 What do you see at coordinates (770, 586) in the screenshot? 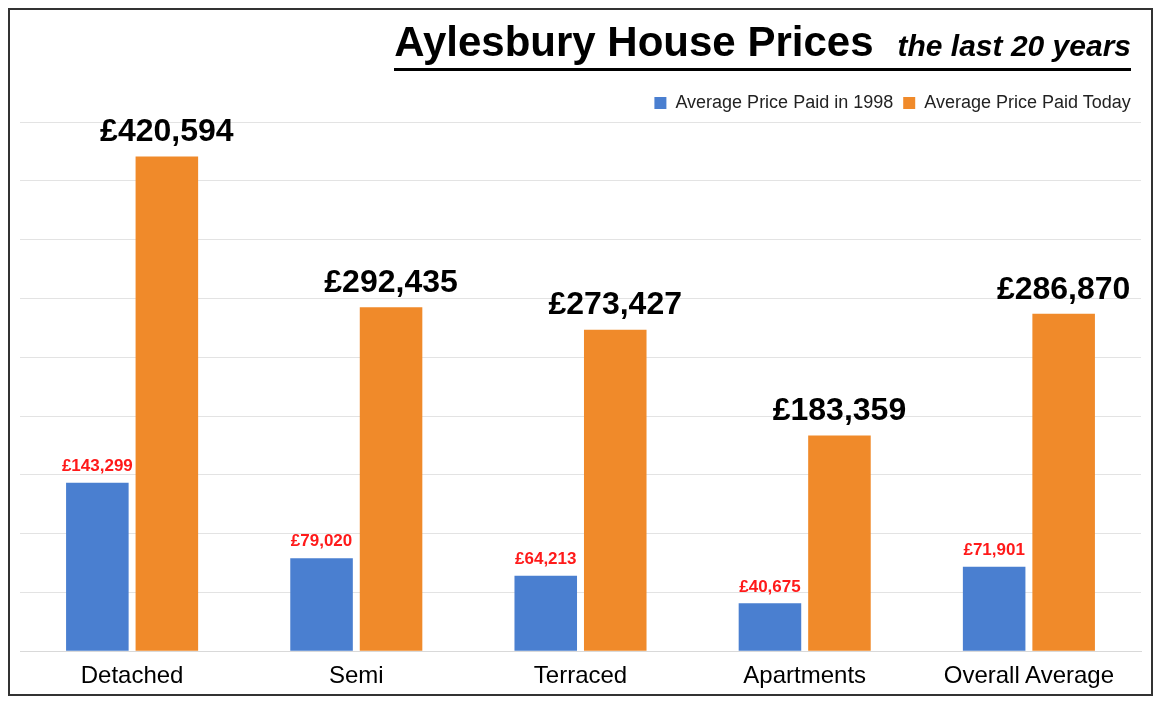
I see `data-label: £40,675` at bounding box center [770, 586].